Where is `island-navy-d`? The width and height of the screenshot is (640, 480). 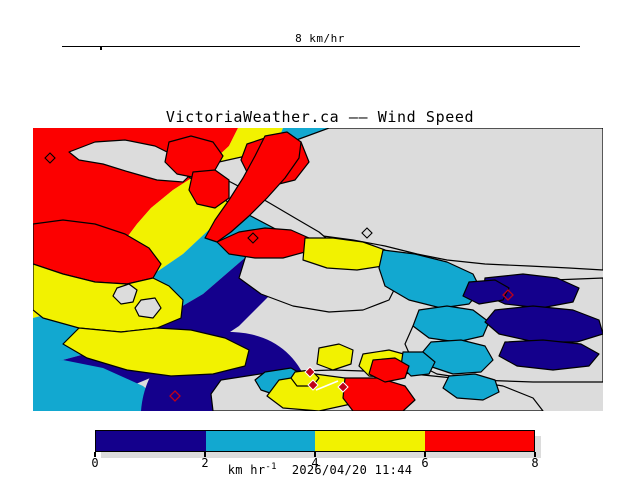
island-navy-d is located at coordinates (486, 292).